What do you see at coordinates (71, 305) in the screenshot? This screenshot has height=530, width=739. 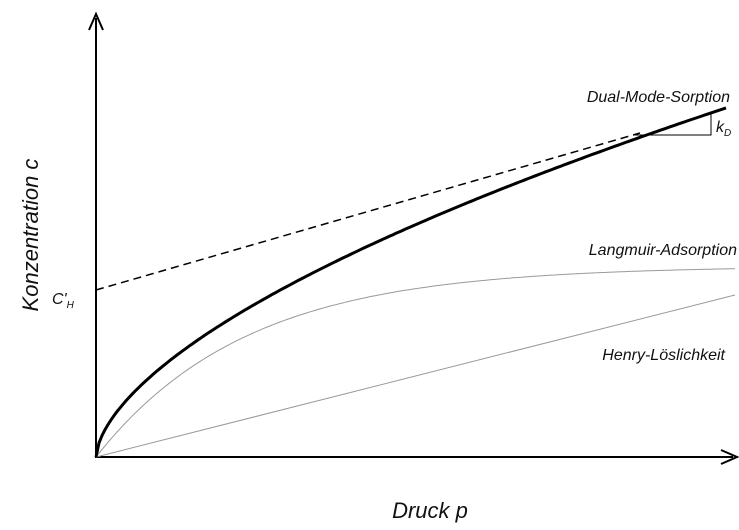 I see `intercept-sub: H` at bounding box center [71, 305].